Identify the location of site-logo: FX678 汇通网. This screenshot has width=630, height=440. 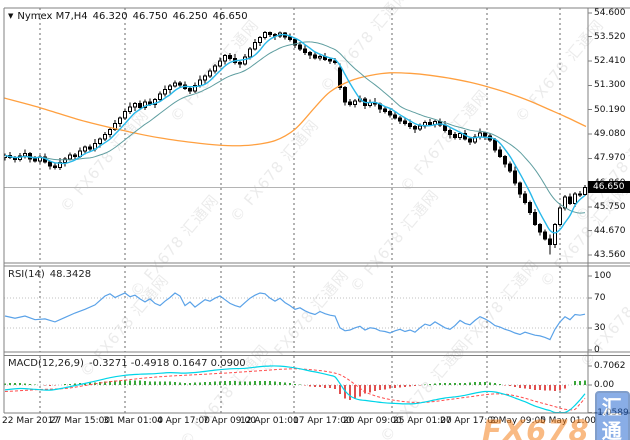
(556, 415).